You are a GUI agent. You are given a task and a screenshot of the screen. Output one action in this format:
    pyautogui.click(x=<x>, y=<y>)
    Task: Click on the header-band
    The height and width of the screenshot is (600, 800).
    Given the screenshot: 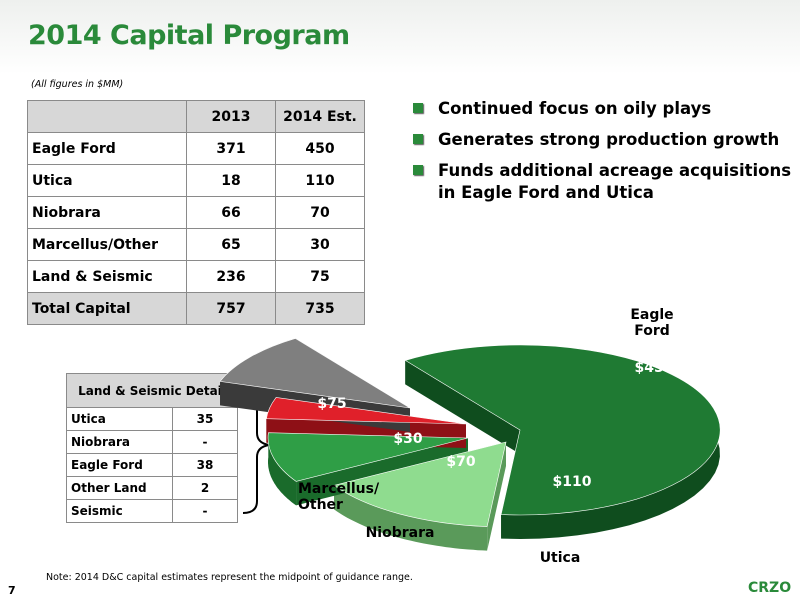 What is the action you would take?
    pyautogui.click(x=400, y=37)
    